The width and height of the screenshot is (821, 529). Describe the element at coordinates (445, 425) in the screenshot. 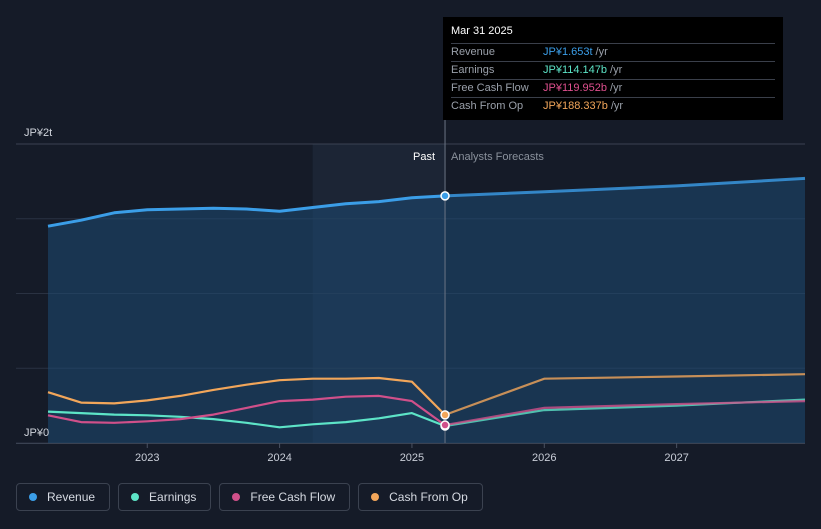

I see `free-cash-flow-marker` at that location.